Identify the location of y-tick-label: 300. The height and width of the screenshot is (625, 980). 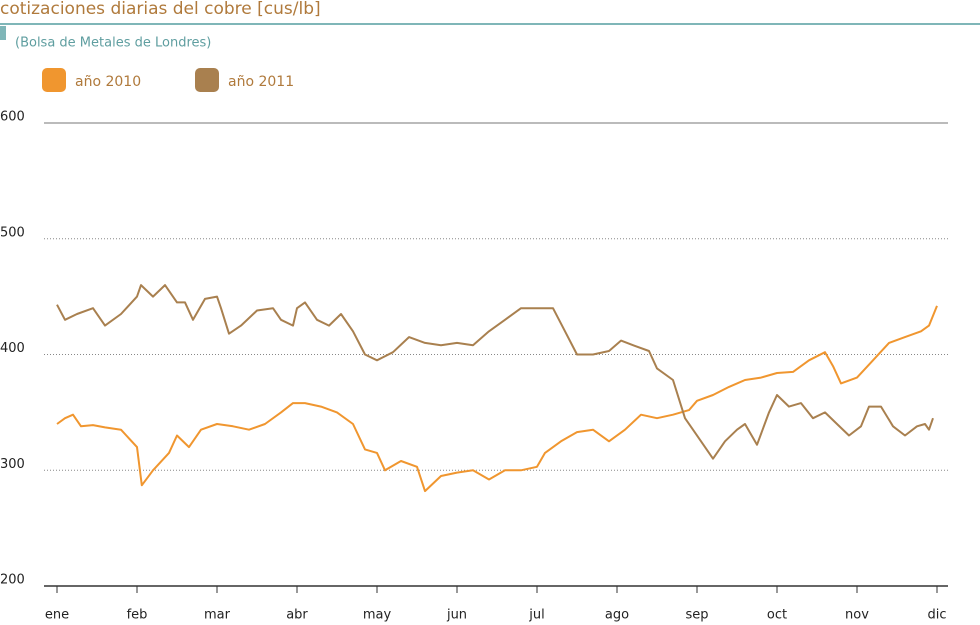
(12, 464).